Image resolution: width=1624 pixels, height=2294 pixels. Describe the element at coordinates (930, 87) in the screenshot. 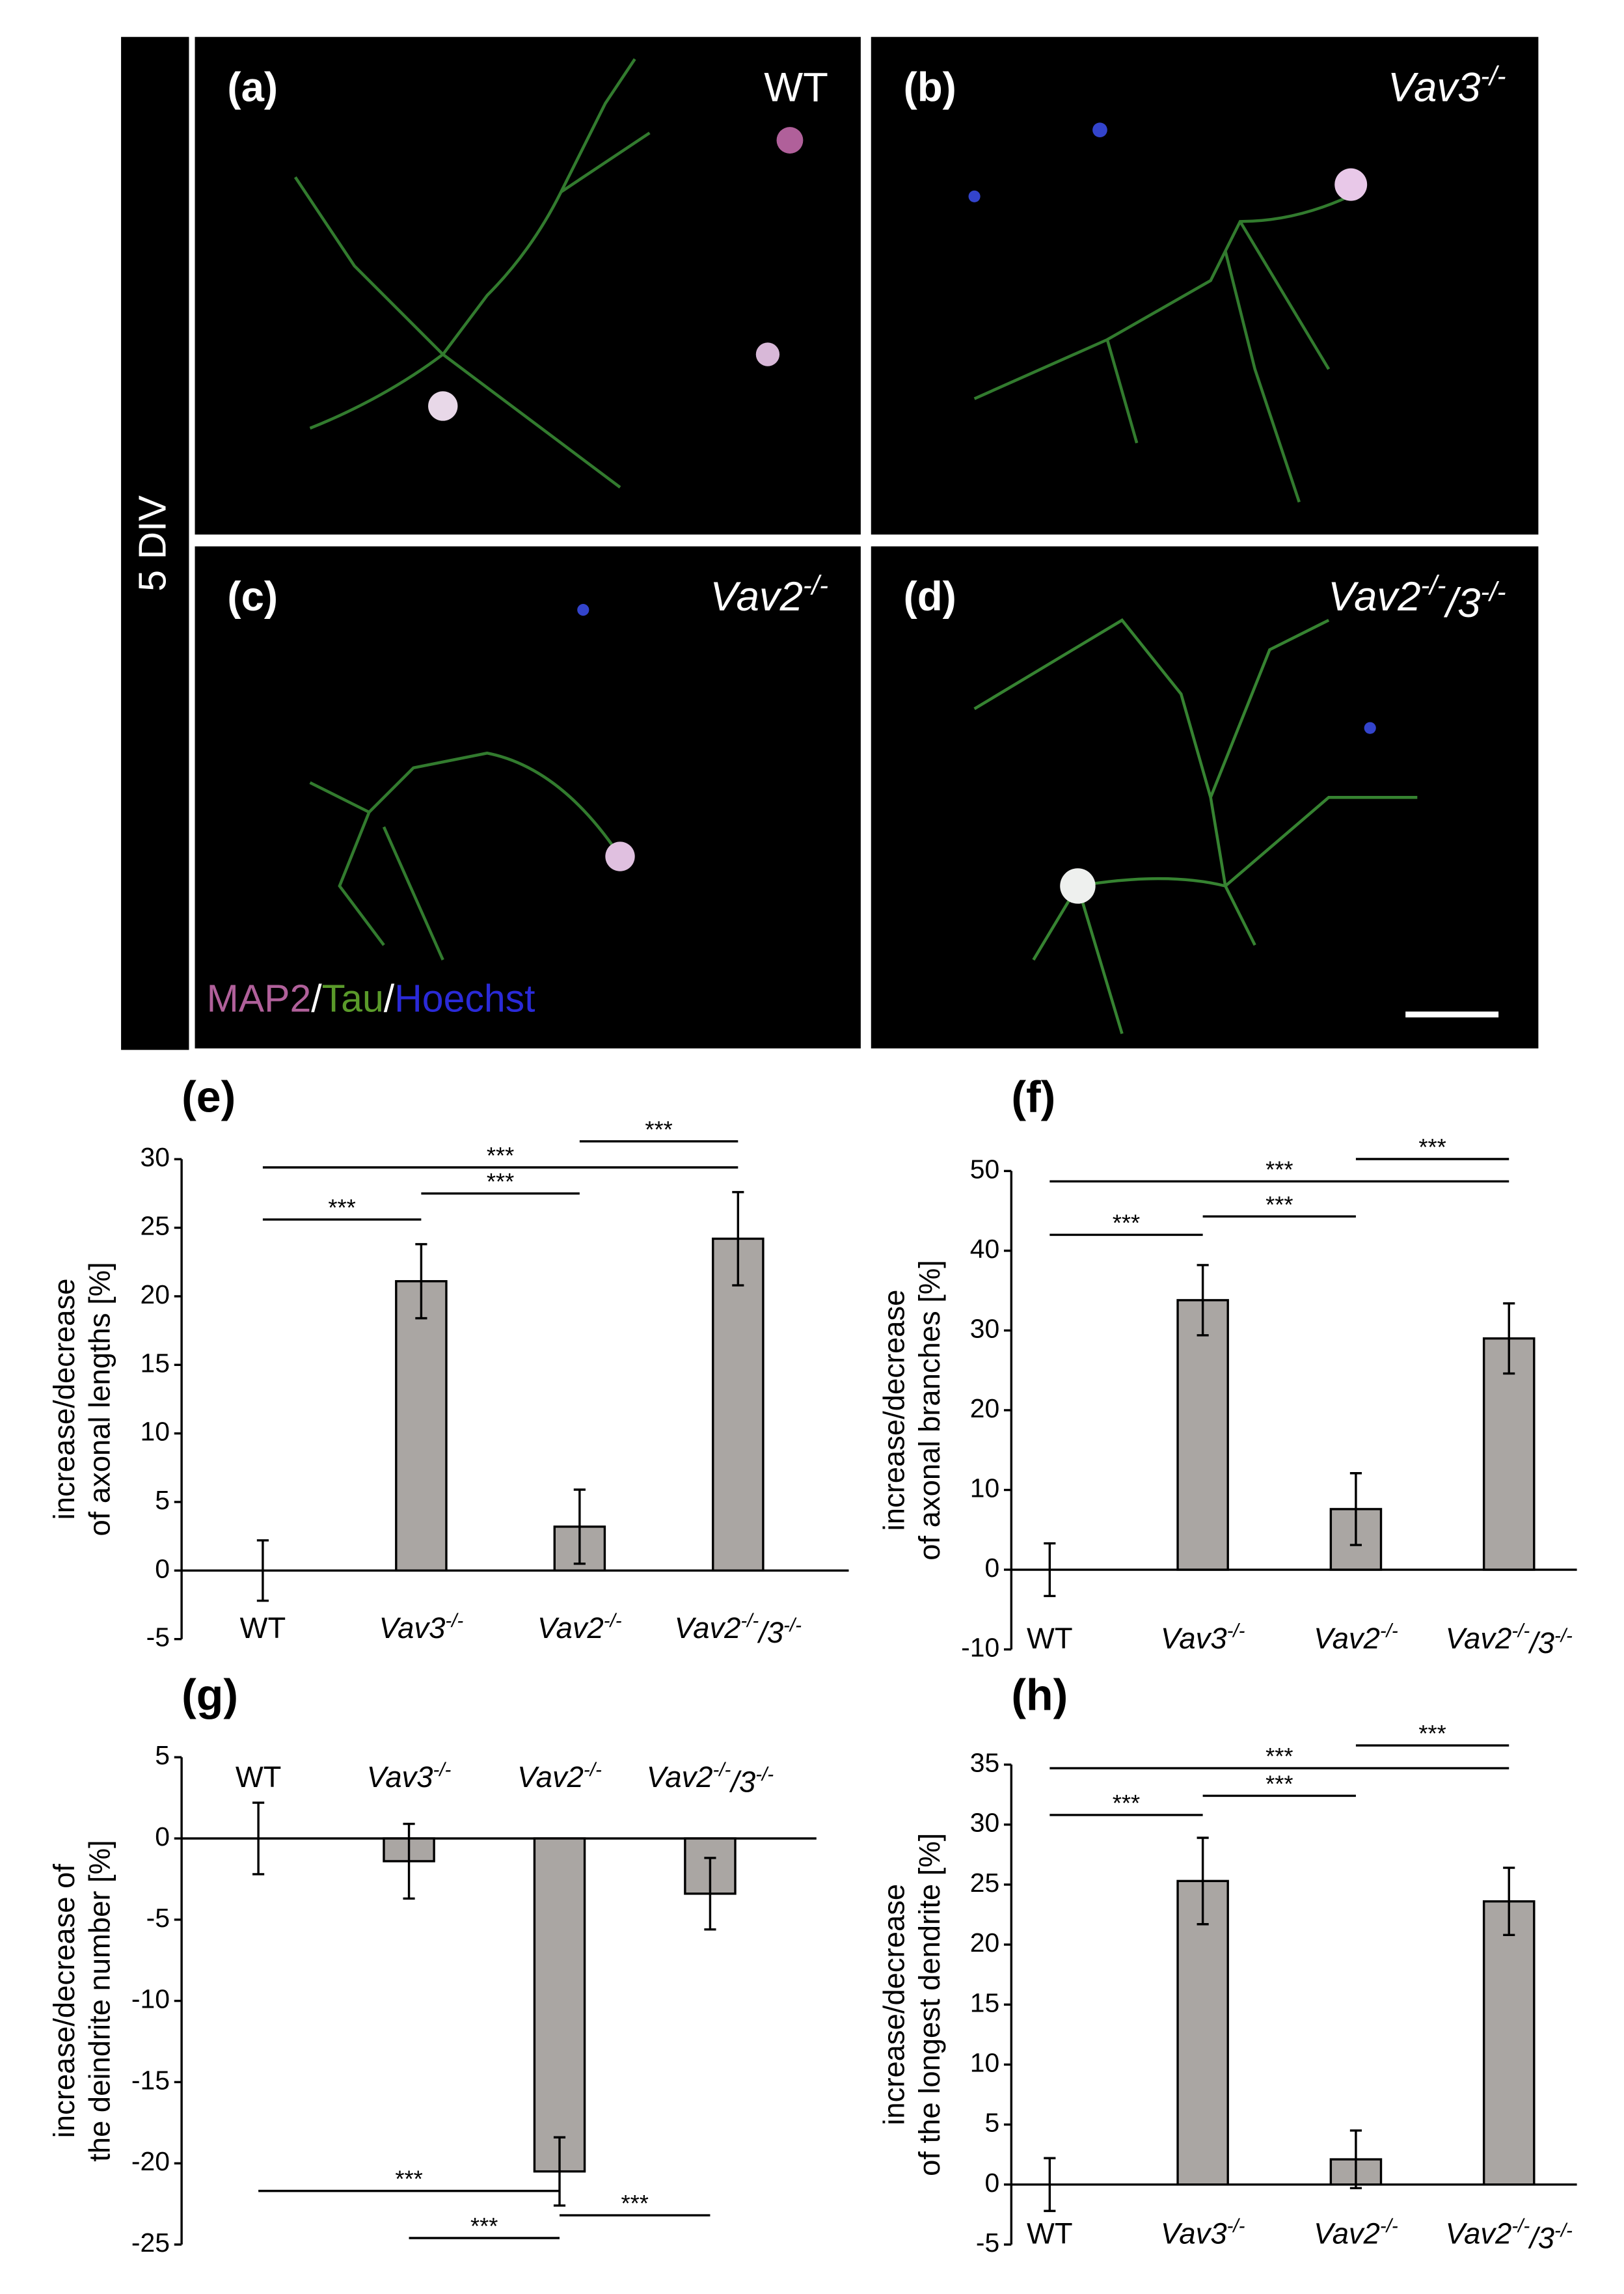

I see `panel-label: (b)` at that location.